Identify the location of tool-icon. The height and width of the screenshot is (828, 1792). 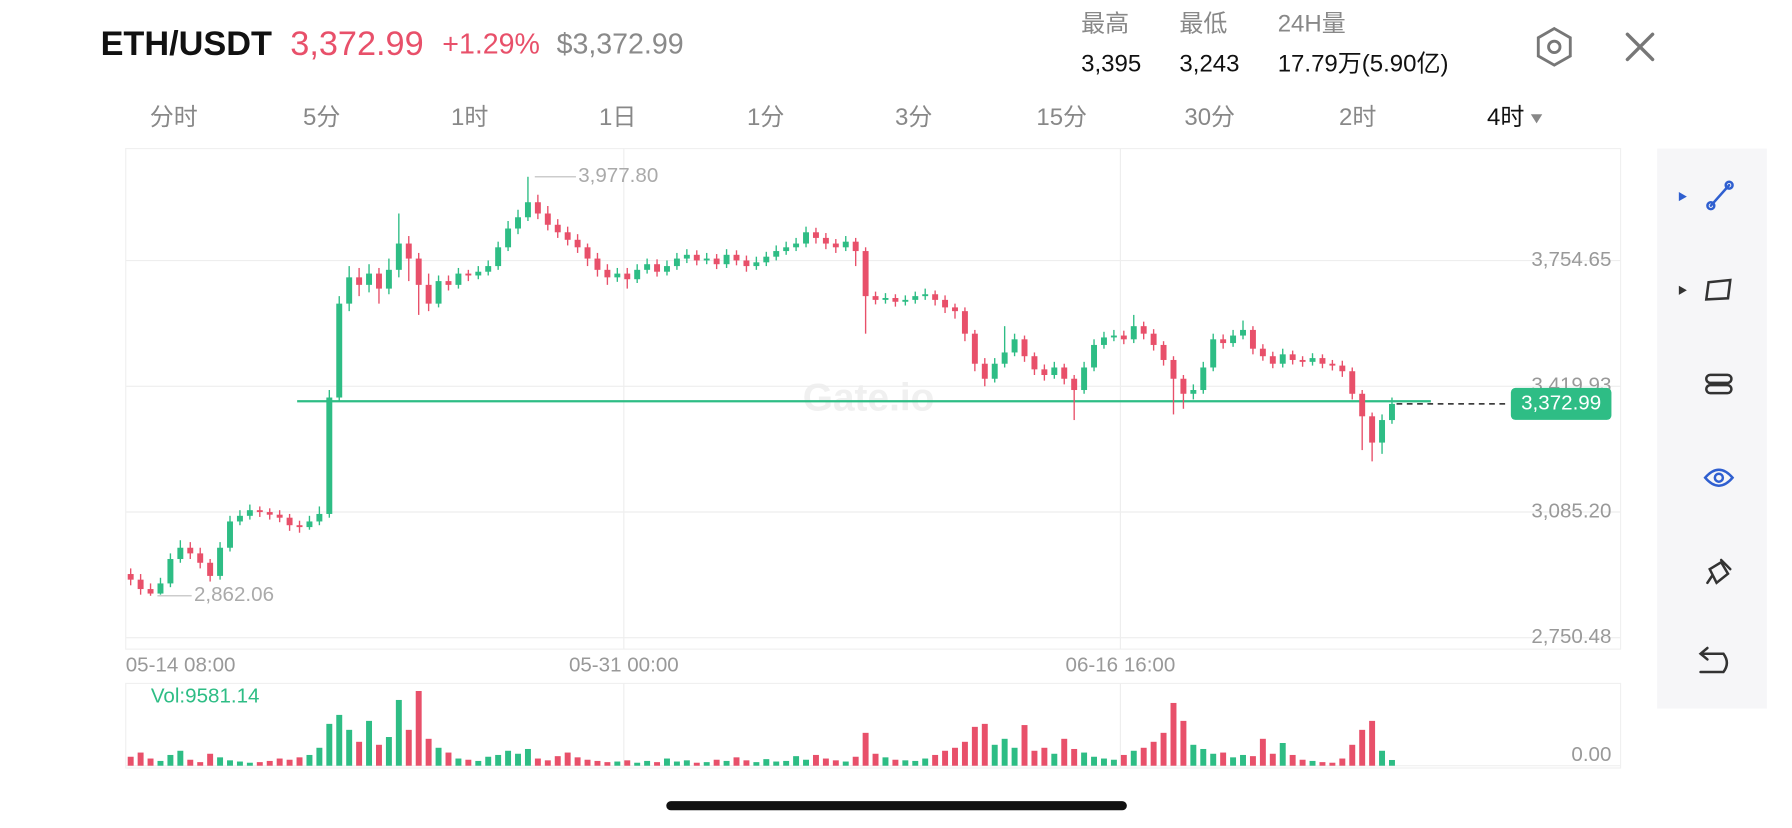
(1711, 206).